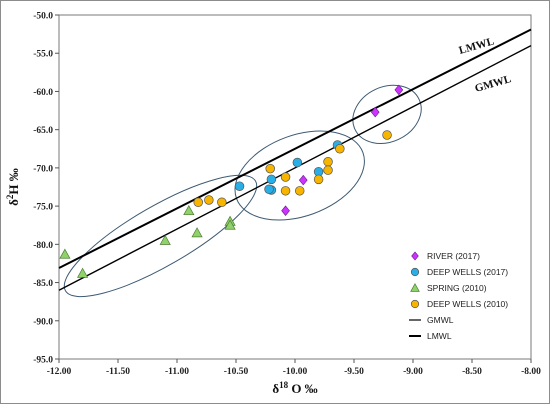 The height and width of the screenshot is (405, 550). I want to click on y-tick-label: -65.0, so click(43, 131).